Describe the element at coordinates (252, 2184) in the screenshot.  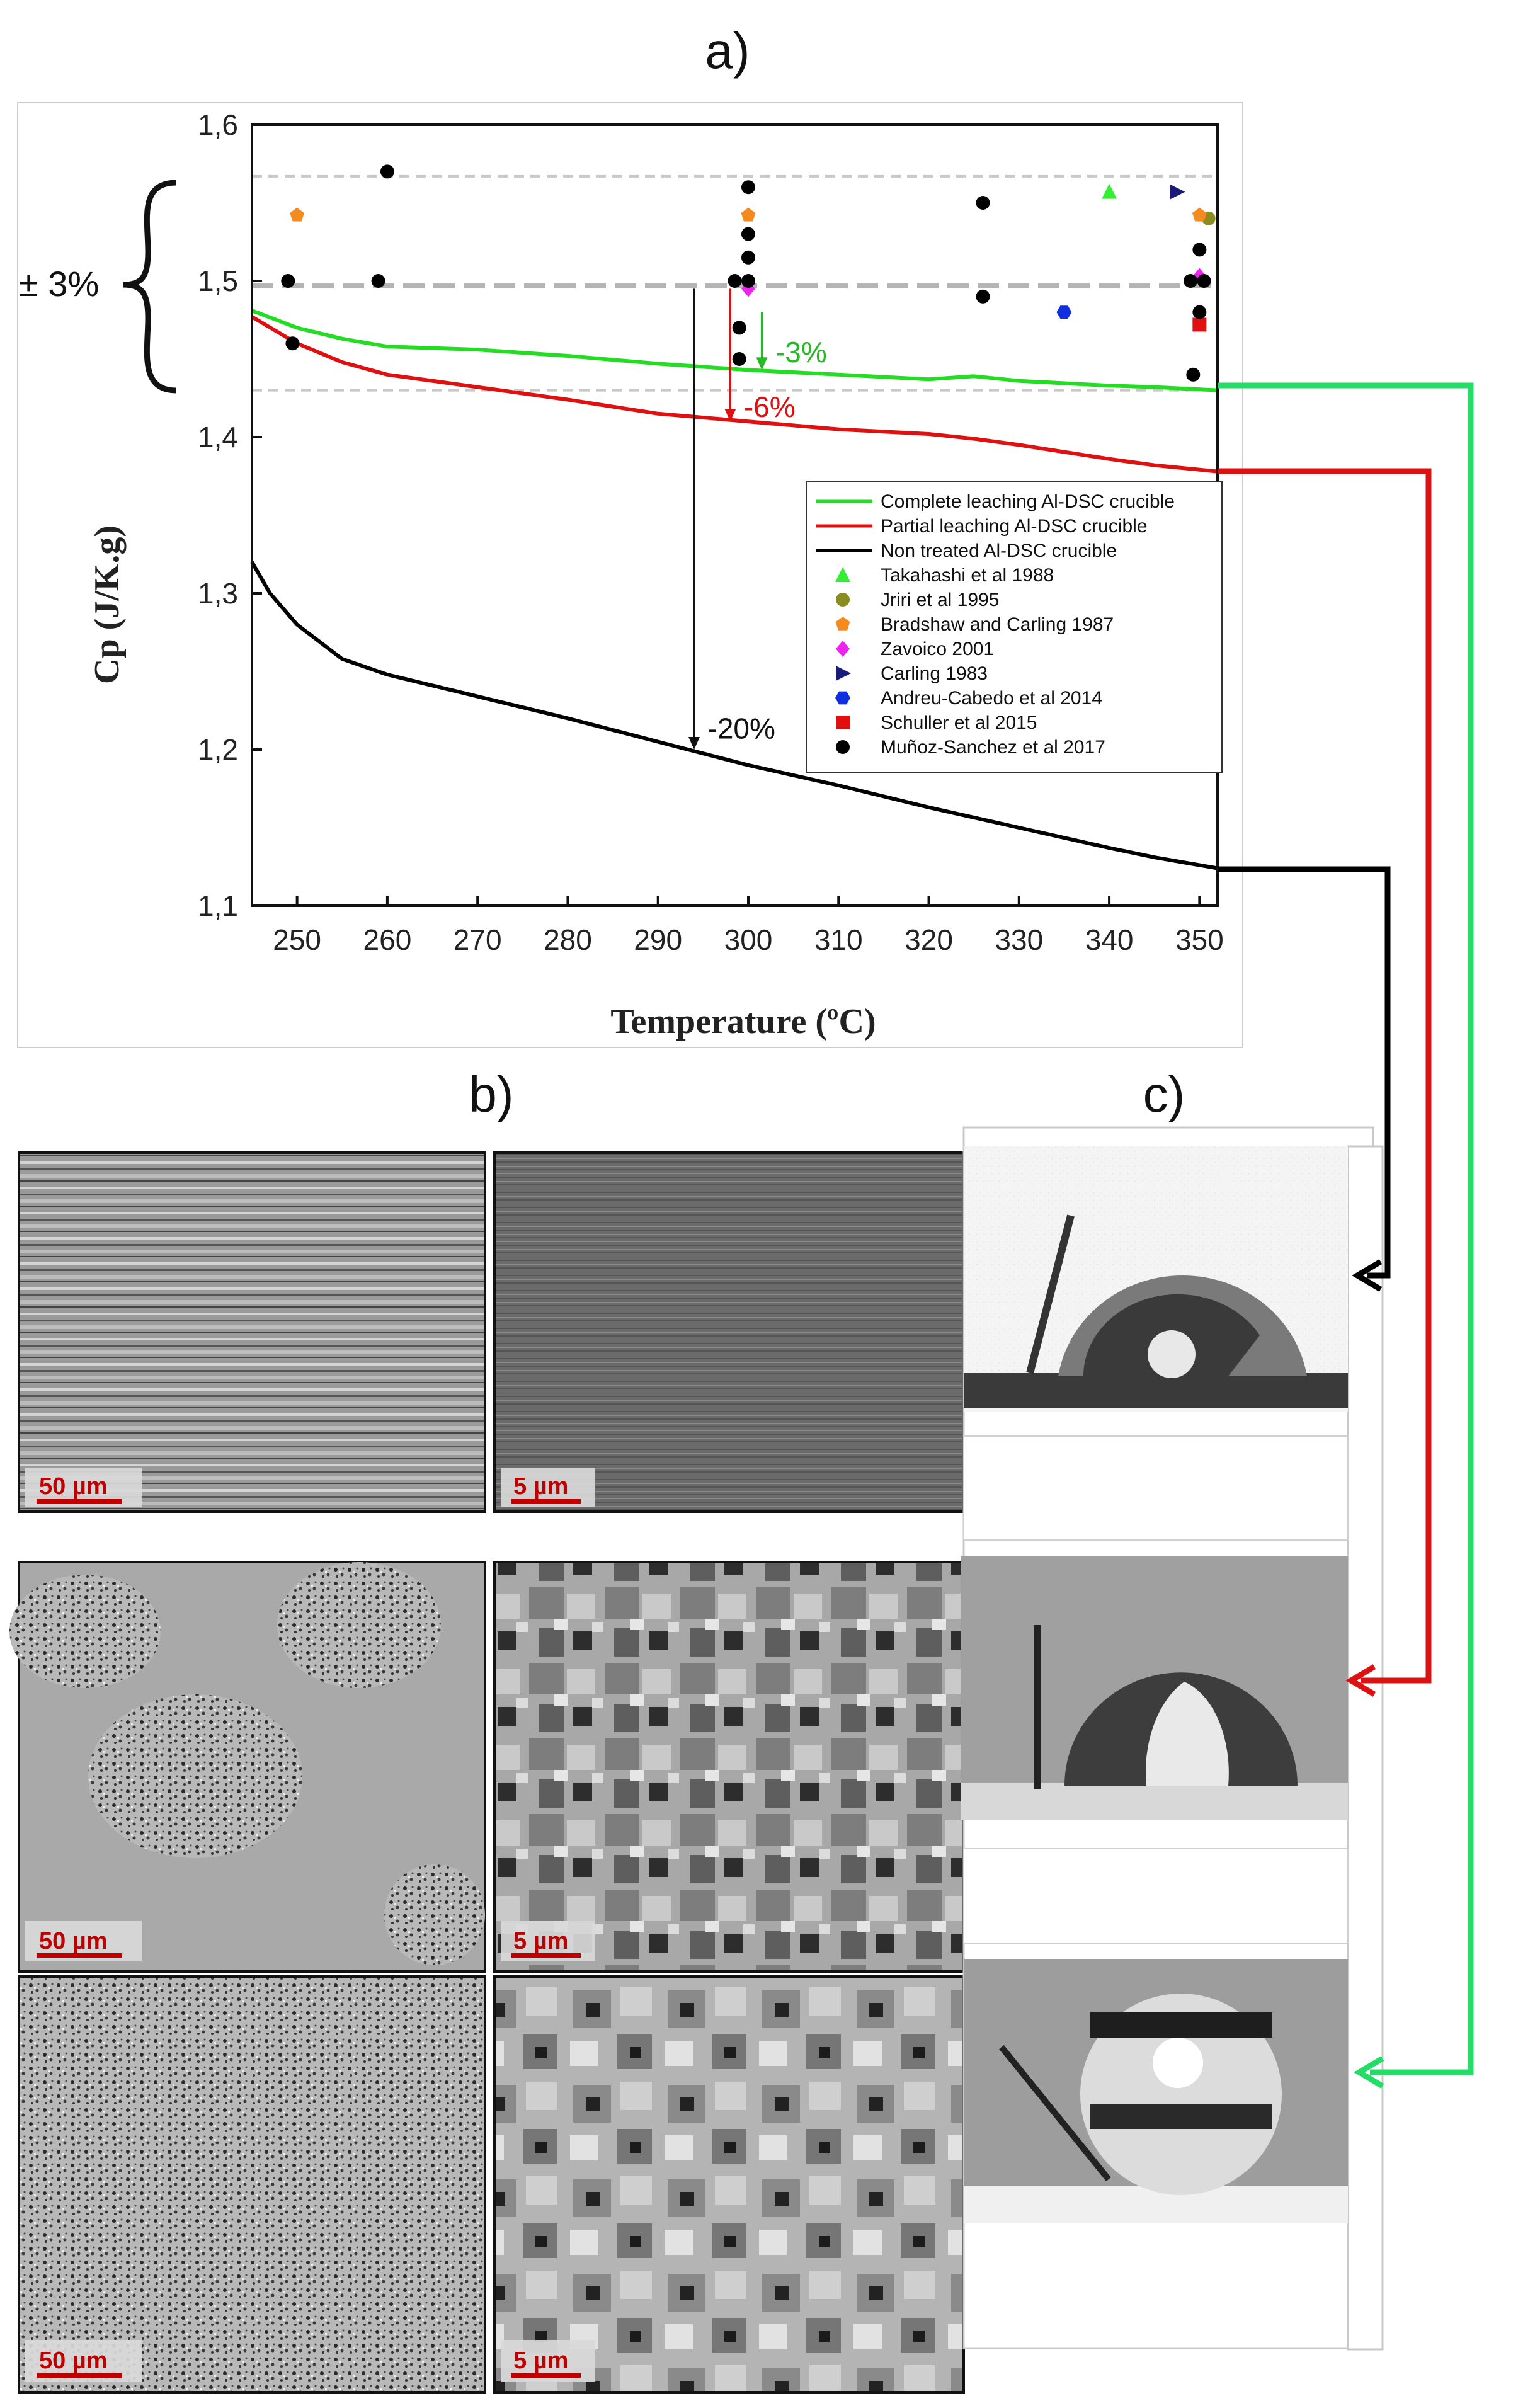
I see `micrograph-complete-low` at that location.